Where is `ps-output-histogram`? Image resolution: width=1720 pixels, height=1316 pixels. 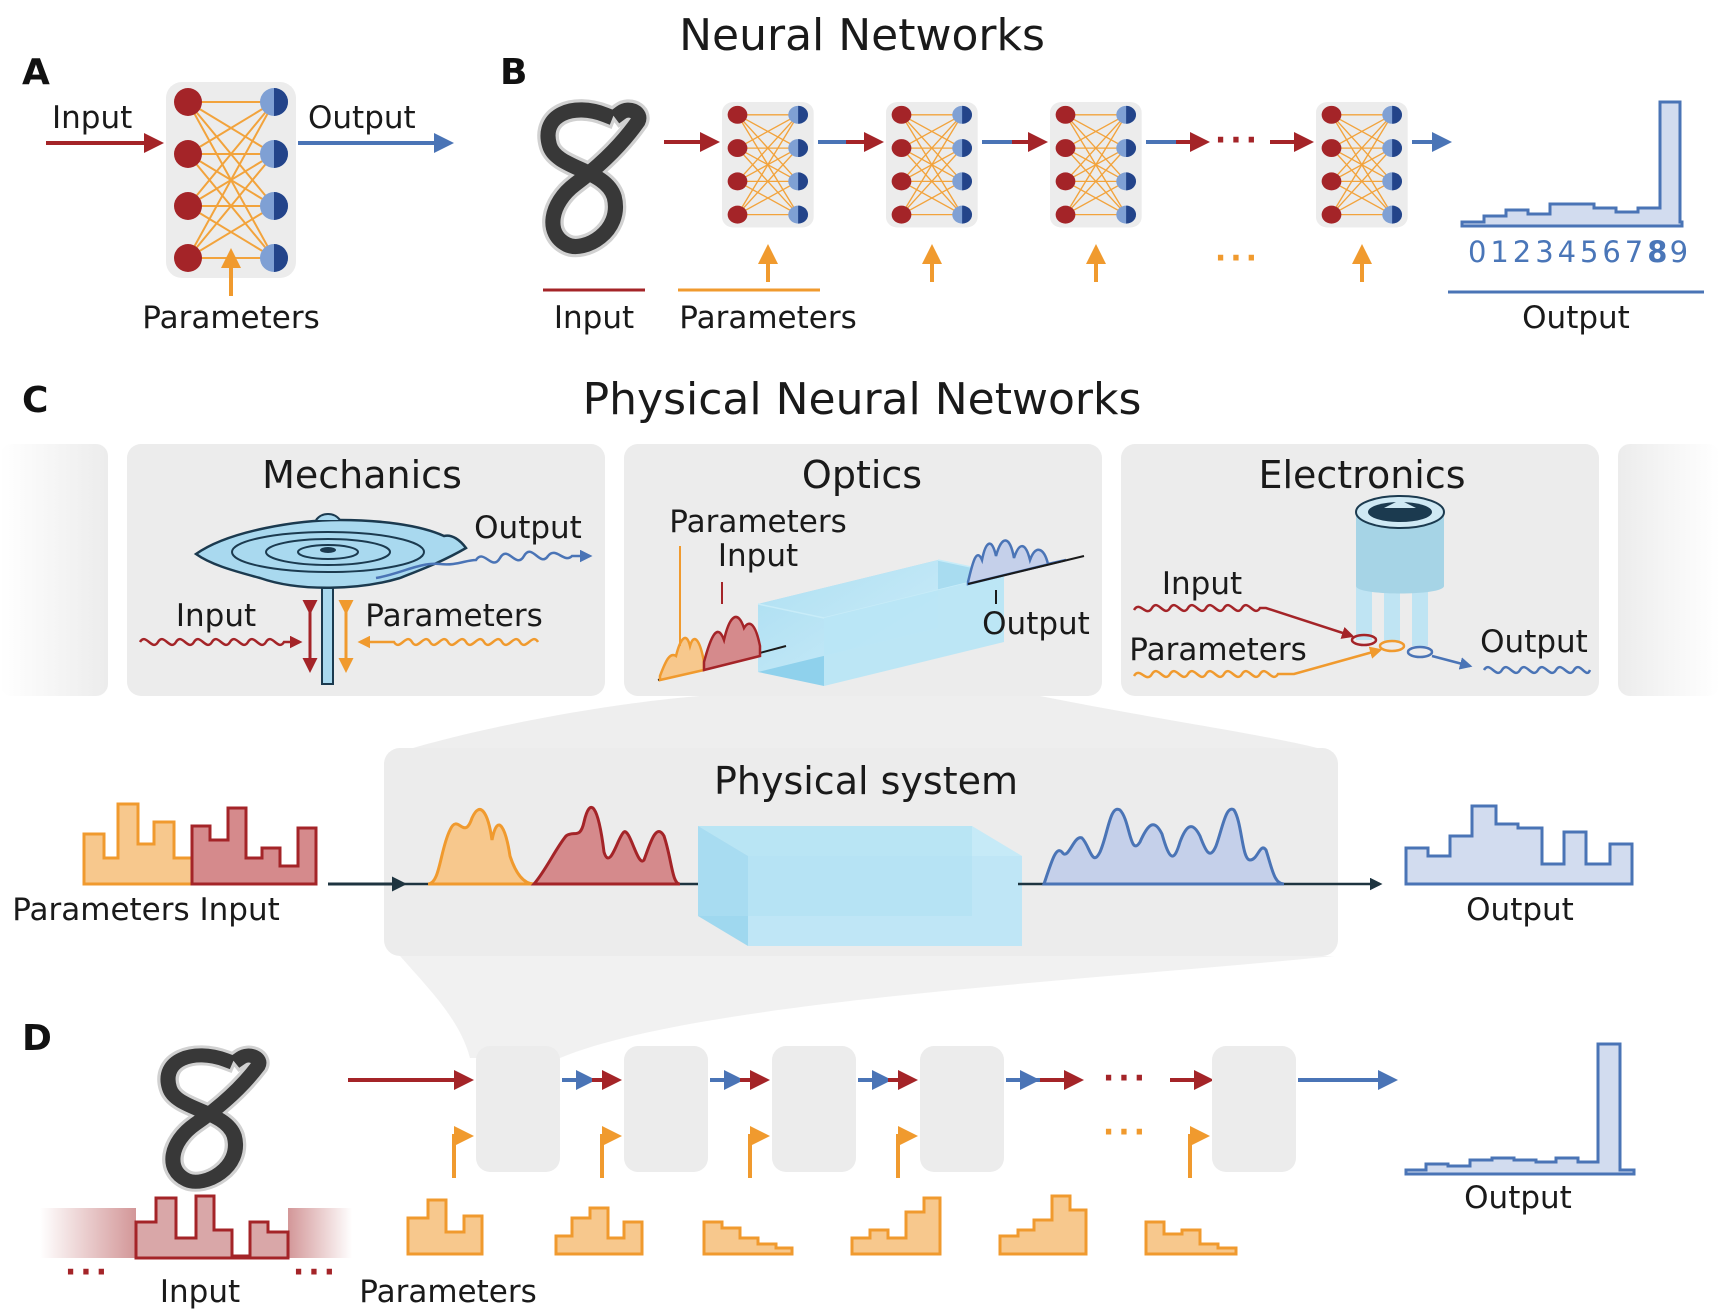 ps-output-histogram is located at coordinates (1519, 845).